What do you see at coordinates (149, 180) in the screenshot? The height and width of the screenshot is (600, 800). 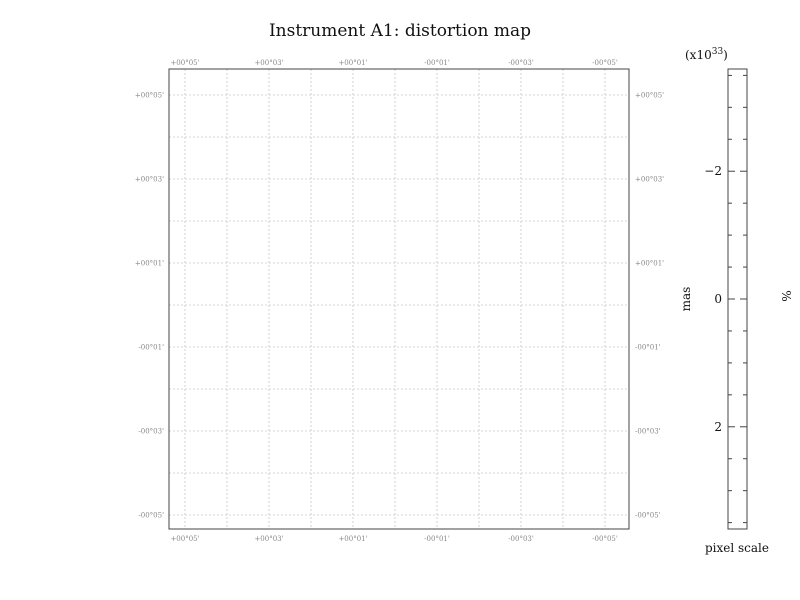 I see `y-left-tick-label: +00°03'` at bounding box center [149, 180].